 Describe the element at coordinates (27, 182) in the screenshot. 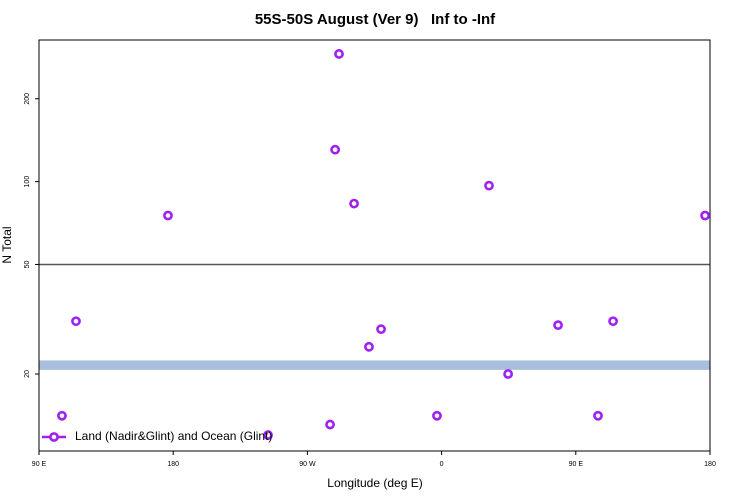

I see `y-tick-label: 100` at that location.